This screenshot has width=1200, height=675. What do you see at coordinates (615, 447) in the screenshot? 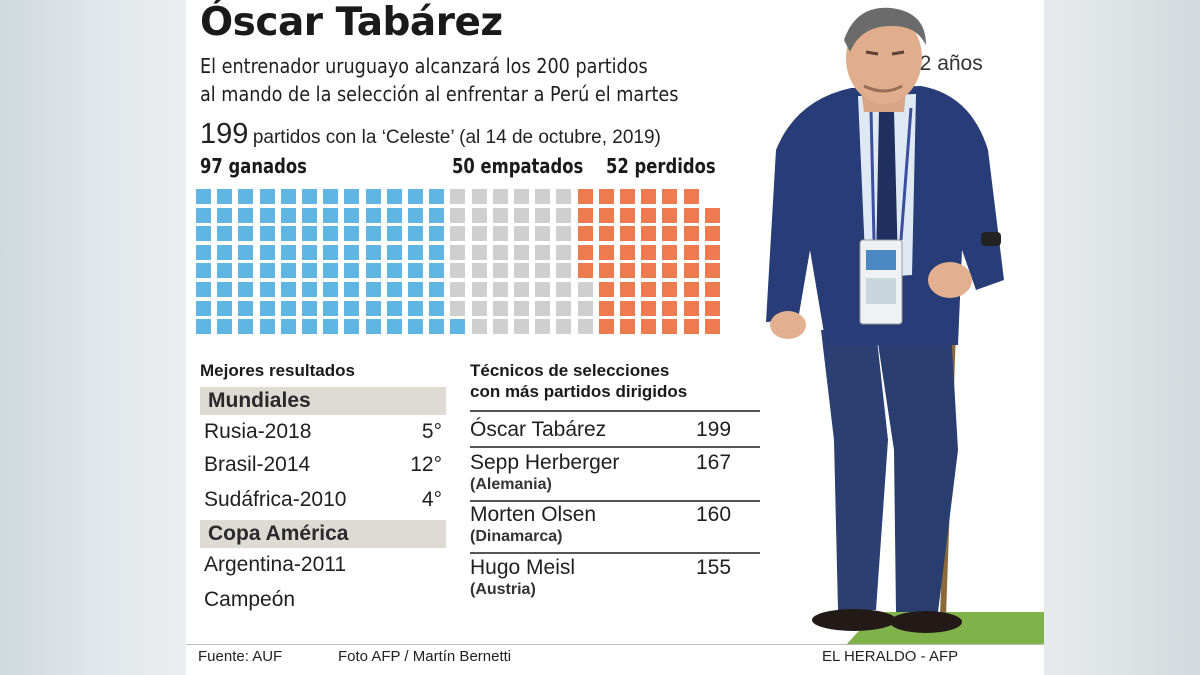
I see `divider` at bounding box center [615, 447].